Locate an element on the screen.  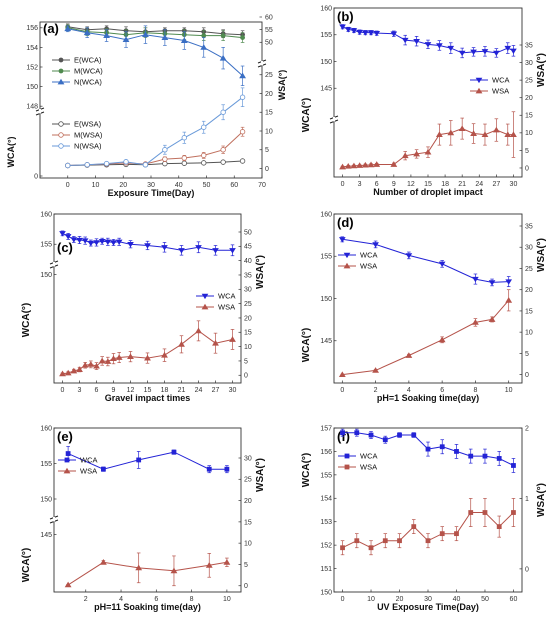
panel-f-x-tick-label: 0 is located at coordinates (343, 599).